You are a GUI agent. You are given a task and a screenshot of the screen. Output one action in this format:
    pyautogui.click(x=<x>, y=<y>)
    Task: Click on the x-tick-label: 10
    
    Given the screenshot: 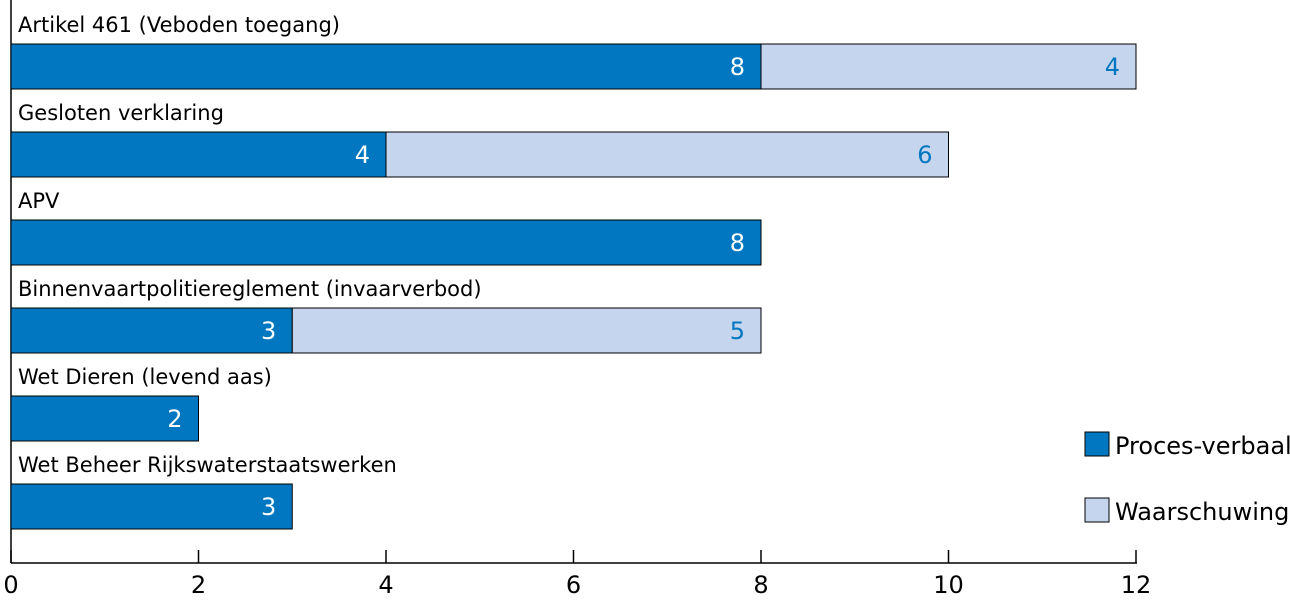 What is the action you would take?
    pyautogui.click(x=948, y=585)
    